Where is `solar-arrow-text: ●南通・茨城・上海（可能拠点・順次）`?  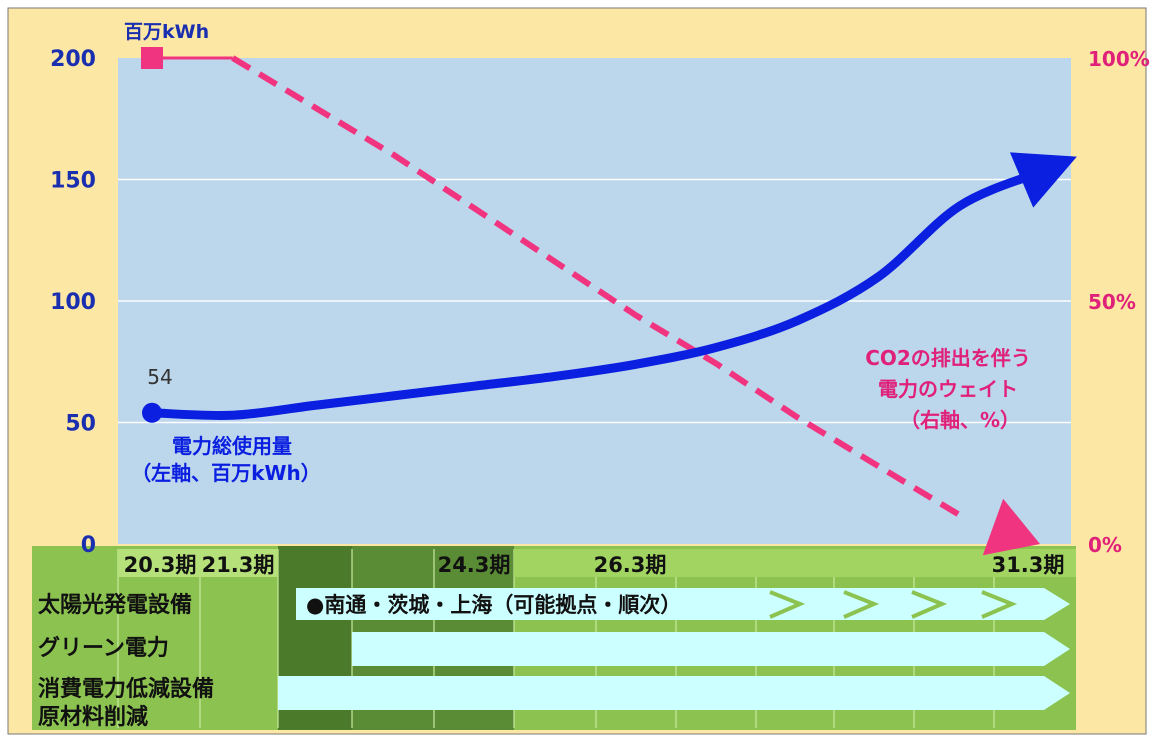
solar-arrow-text: ●南通・茨城・上海（可能拠点・順次） is located at coordinates (493, 605).